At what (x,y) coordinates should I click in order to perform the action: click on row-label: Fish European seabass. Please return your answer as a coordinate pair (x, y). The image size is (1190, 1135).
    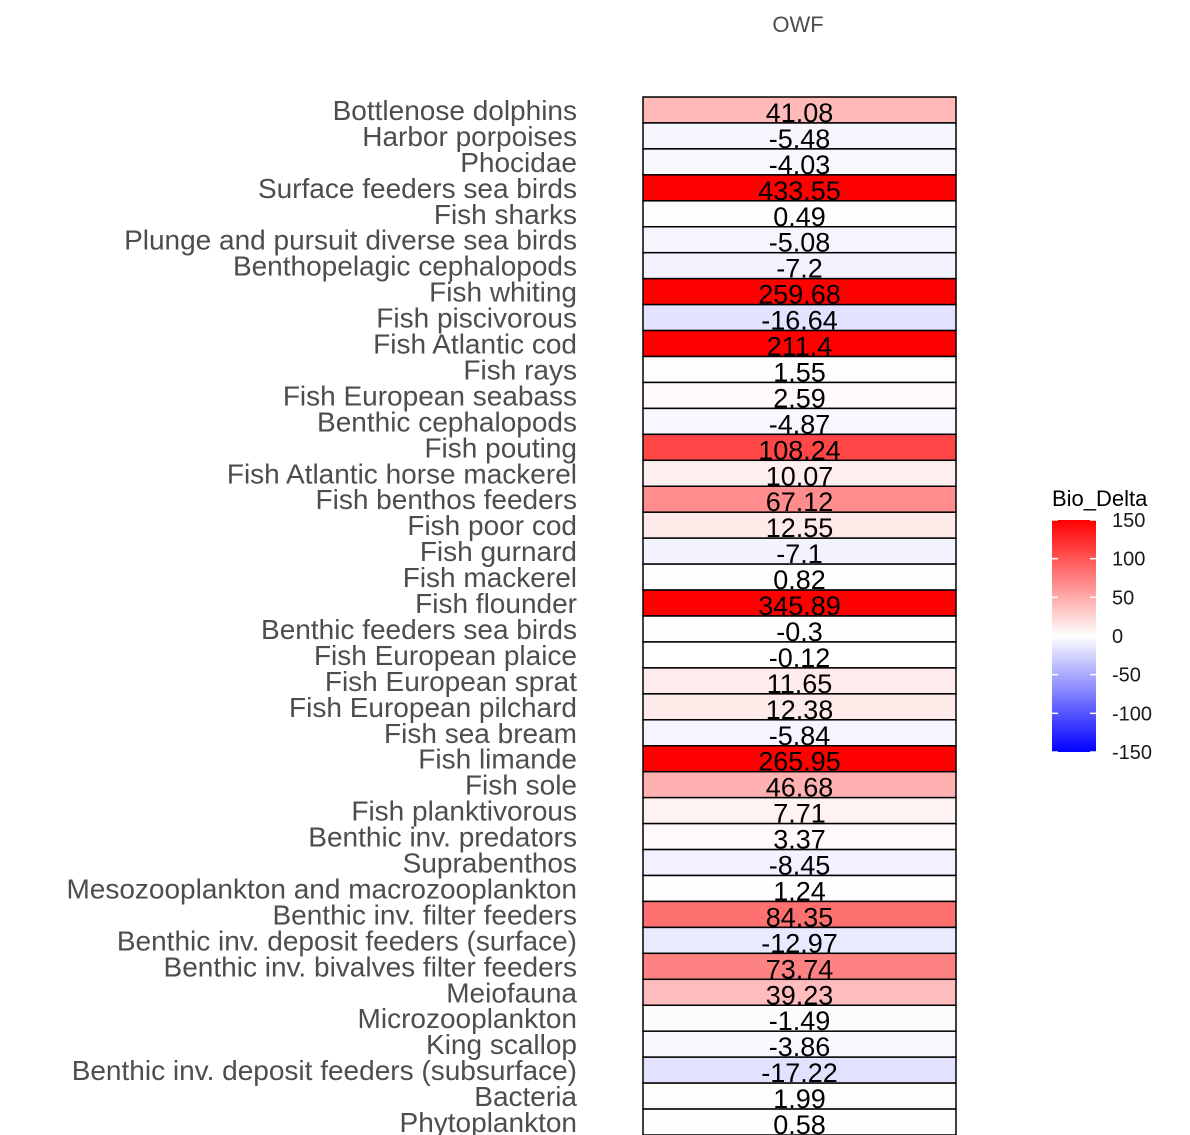
    Looking at the image, I should click on (430, 395).